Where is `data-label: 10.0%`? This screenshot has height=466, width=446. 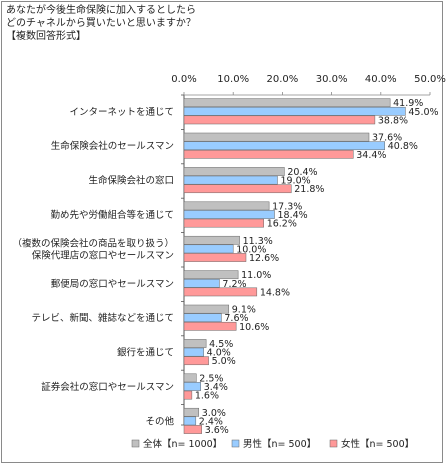 data-label: 10.0% is located at coordinates (251, 249).